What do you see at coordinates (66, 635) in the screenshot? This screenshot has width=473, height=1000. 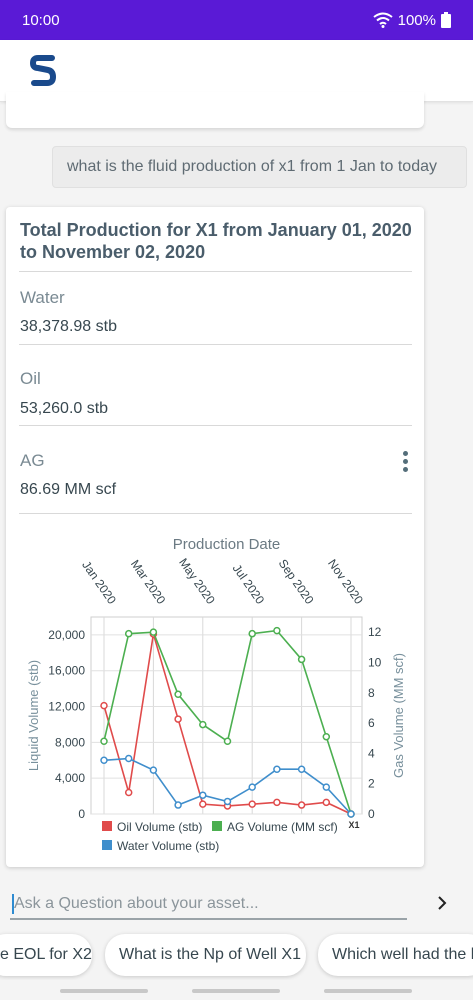 I see `y-left-tick-label: 20,000` at bounding box center [66, 635].